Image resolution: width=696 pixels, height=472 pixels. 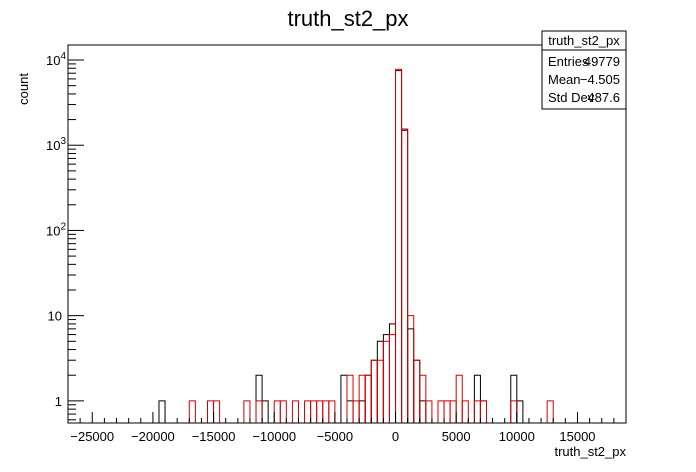 What do you see at coordinates (584, 40) in the screenshot?
I see `stats-box-title: truth_st2_px` at bounding box center [584, 40].